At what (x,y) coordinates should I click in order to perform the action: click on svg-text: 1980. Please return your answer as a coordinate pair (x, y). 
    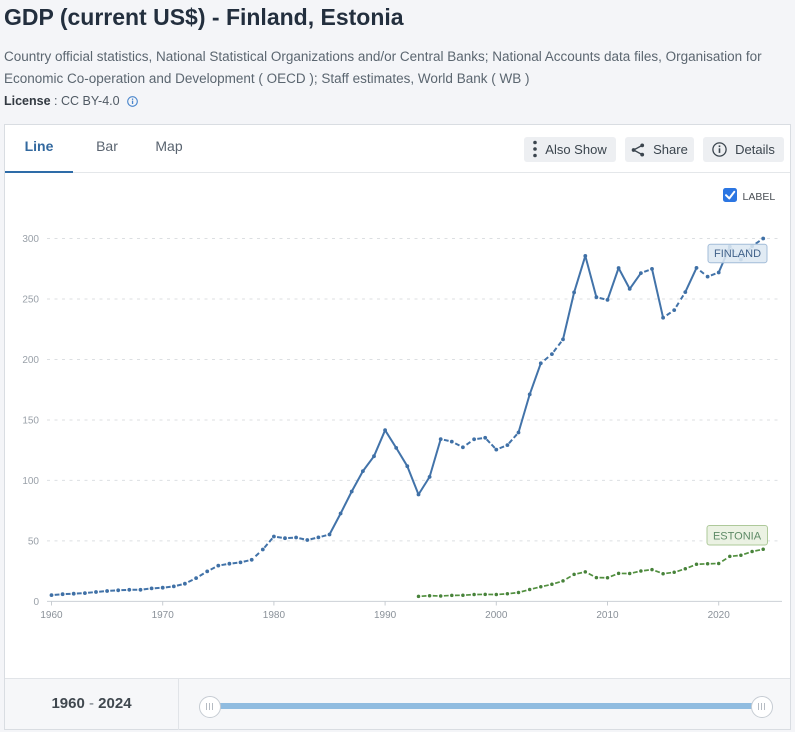
    Looking at the image, I should click on (274, 615).